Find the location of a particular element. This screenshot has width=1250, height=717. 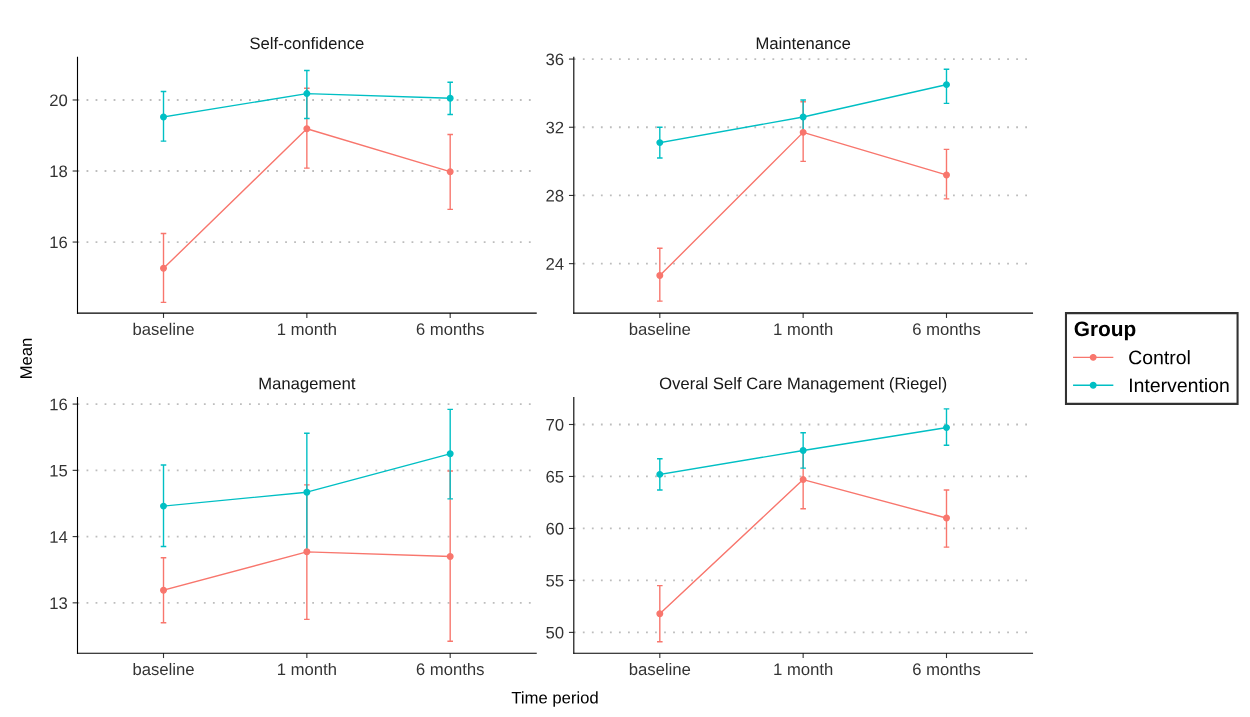

y-tick-label: 18 is located at coordinates (59, 171).